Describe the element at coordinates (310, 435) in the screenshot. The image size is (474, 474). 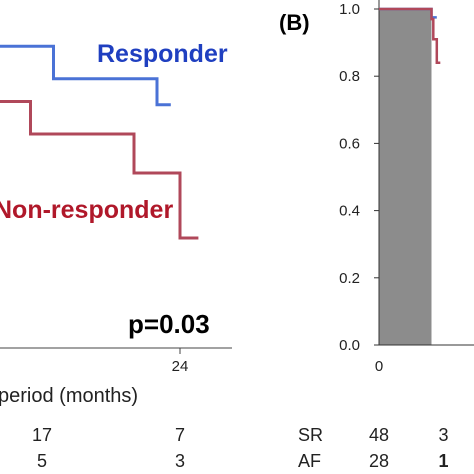
I see `risk-table-row-label: SR` at that location.